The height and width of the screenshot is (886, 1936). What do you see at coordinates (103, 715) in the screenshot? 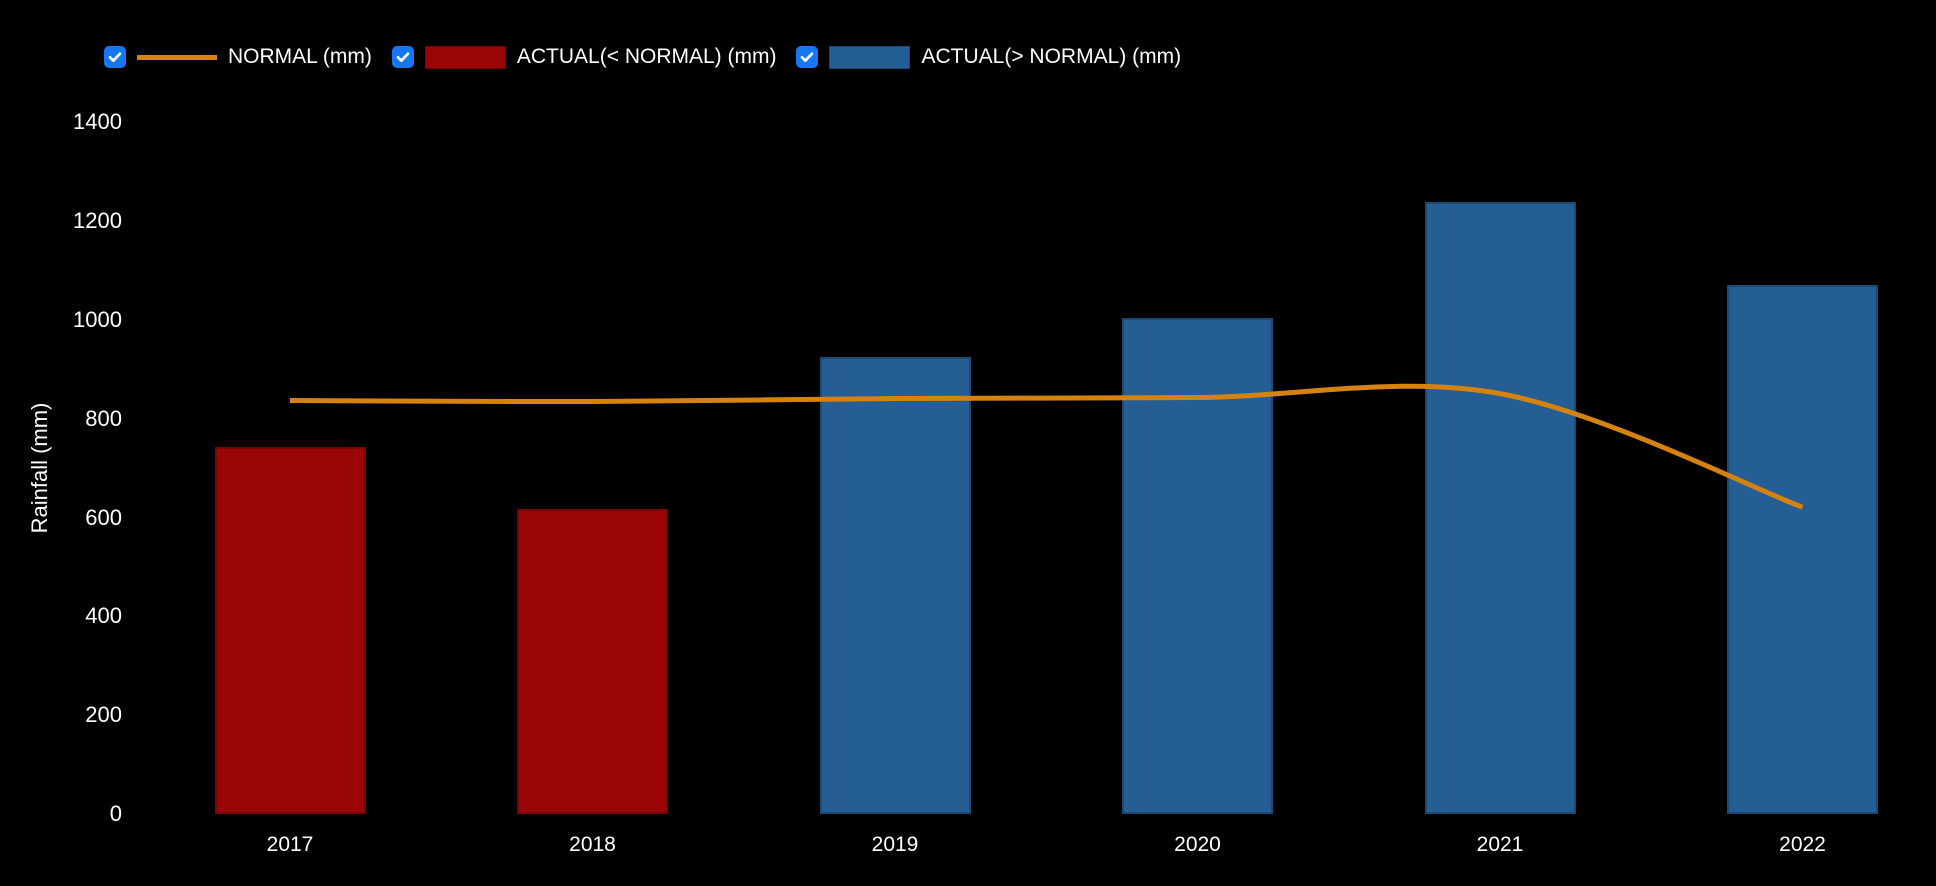
I see `y-tick-label: 200` at bounding box center [103, 715].